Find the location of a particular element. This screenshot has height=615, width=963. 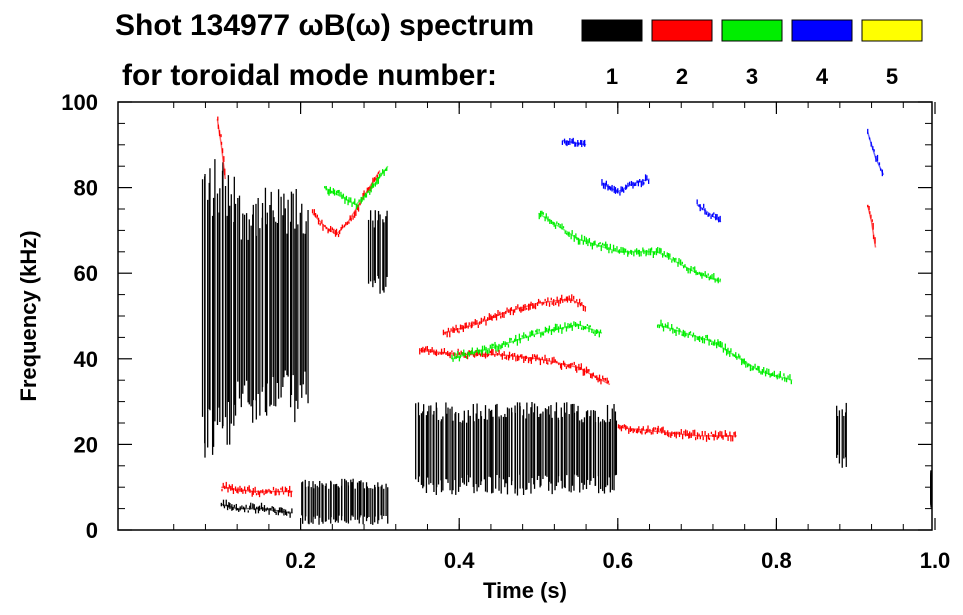

x-tick-label: 0.2 is located at coordinates (300, 560).